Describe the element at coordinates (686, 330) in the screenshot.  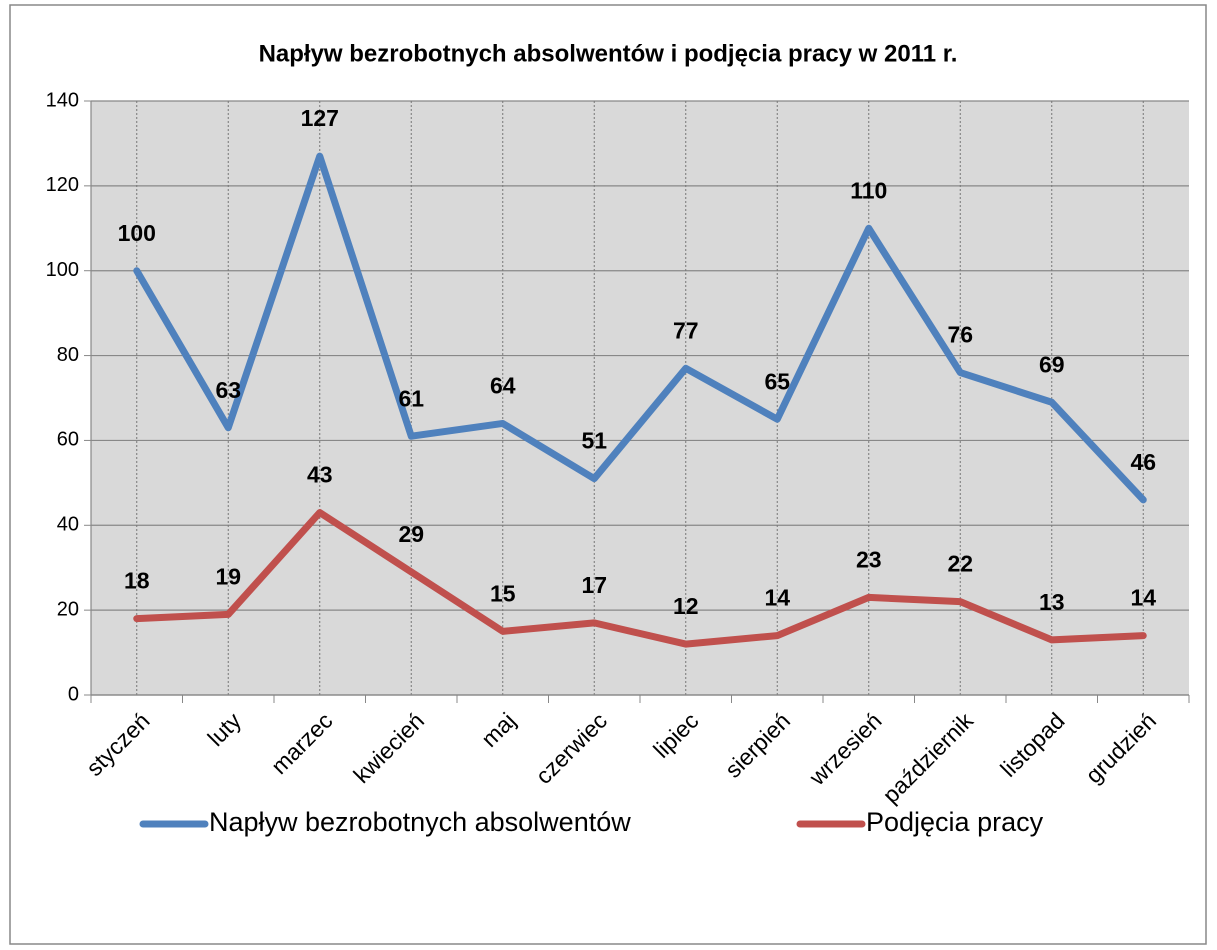
I see `data-label: 77` at that location.